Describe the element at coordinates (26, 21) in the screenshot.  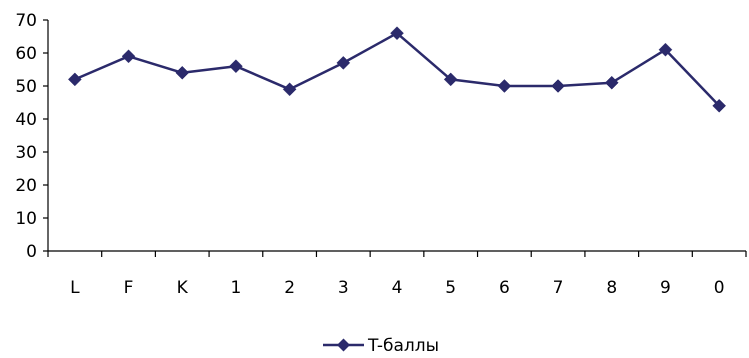
I see `y-tick-label: 70` at that location.